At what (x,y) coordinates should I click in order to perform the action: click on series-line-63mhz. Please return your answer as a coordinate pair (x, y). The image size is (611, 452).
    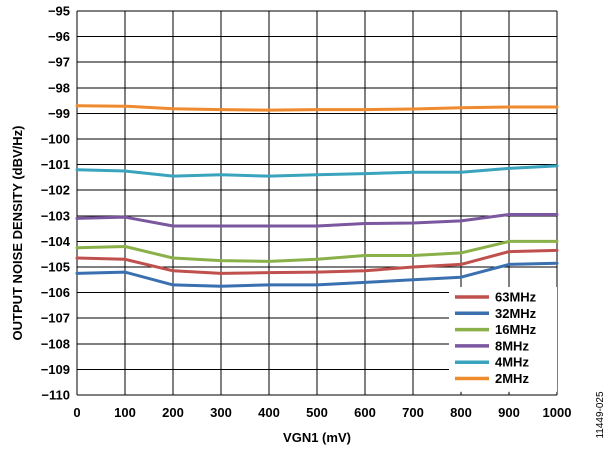
    Looking at the image, I should click on (317, 261).